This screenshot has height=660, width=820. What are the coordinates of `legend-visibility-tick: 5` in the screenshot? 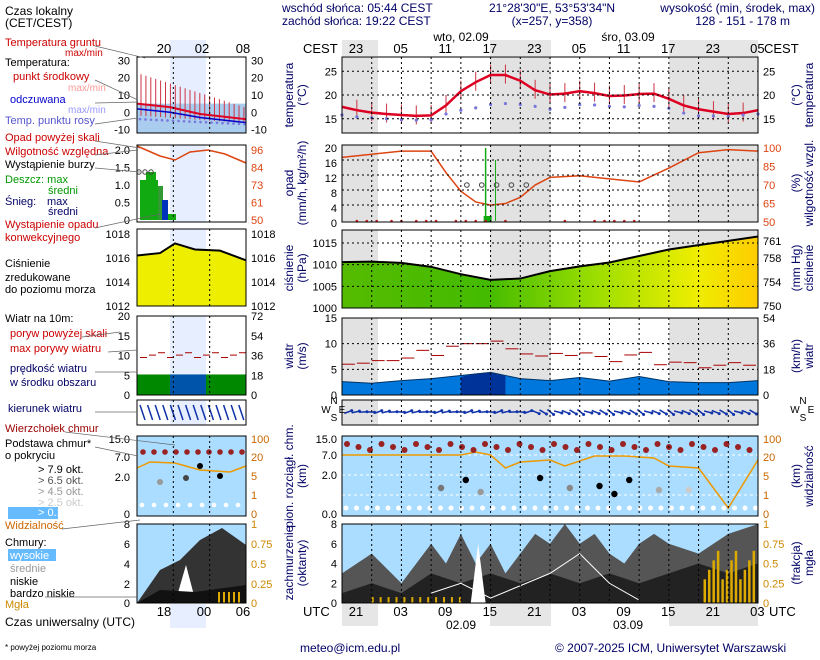 It's located at (254, 477).